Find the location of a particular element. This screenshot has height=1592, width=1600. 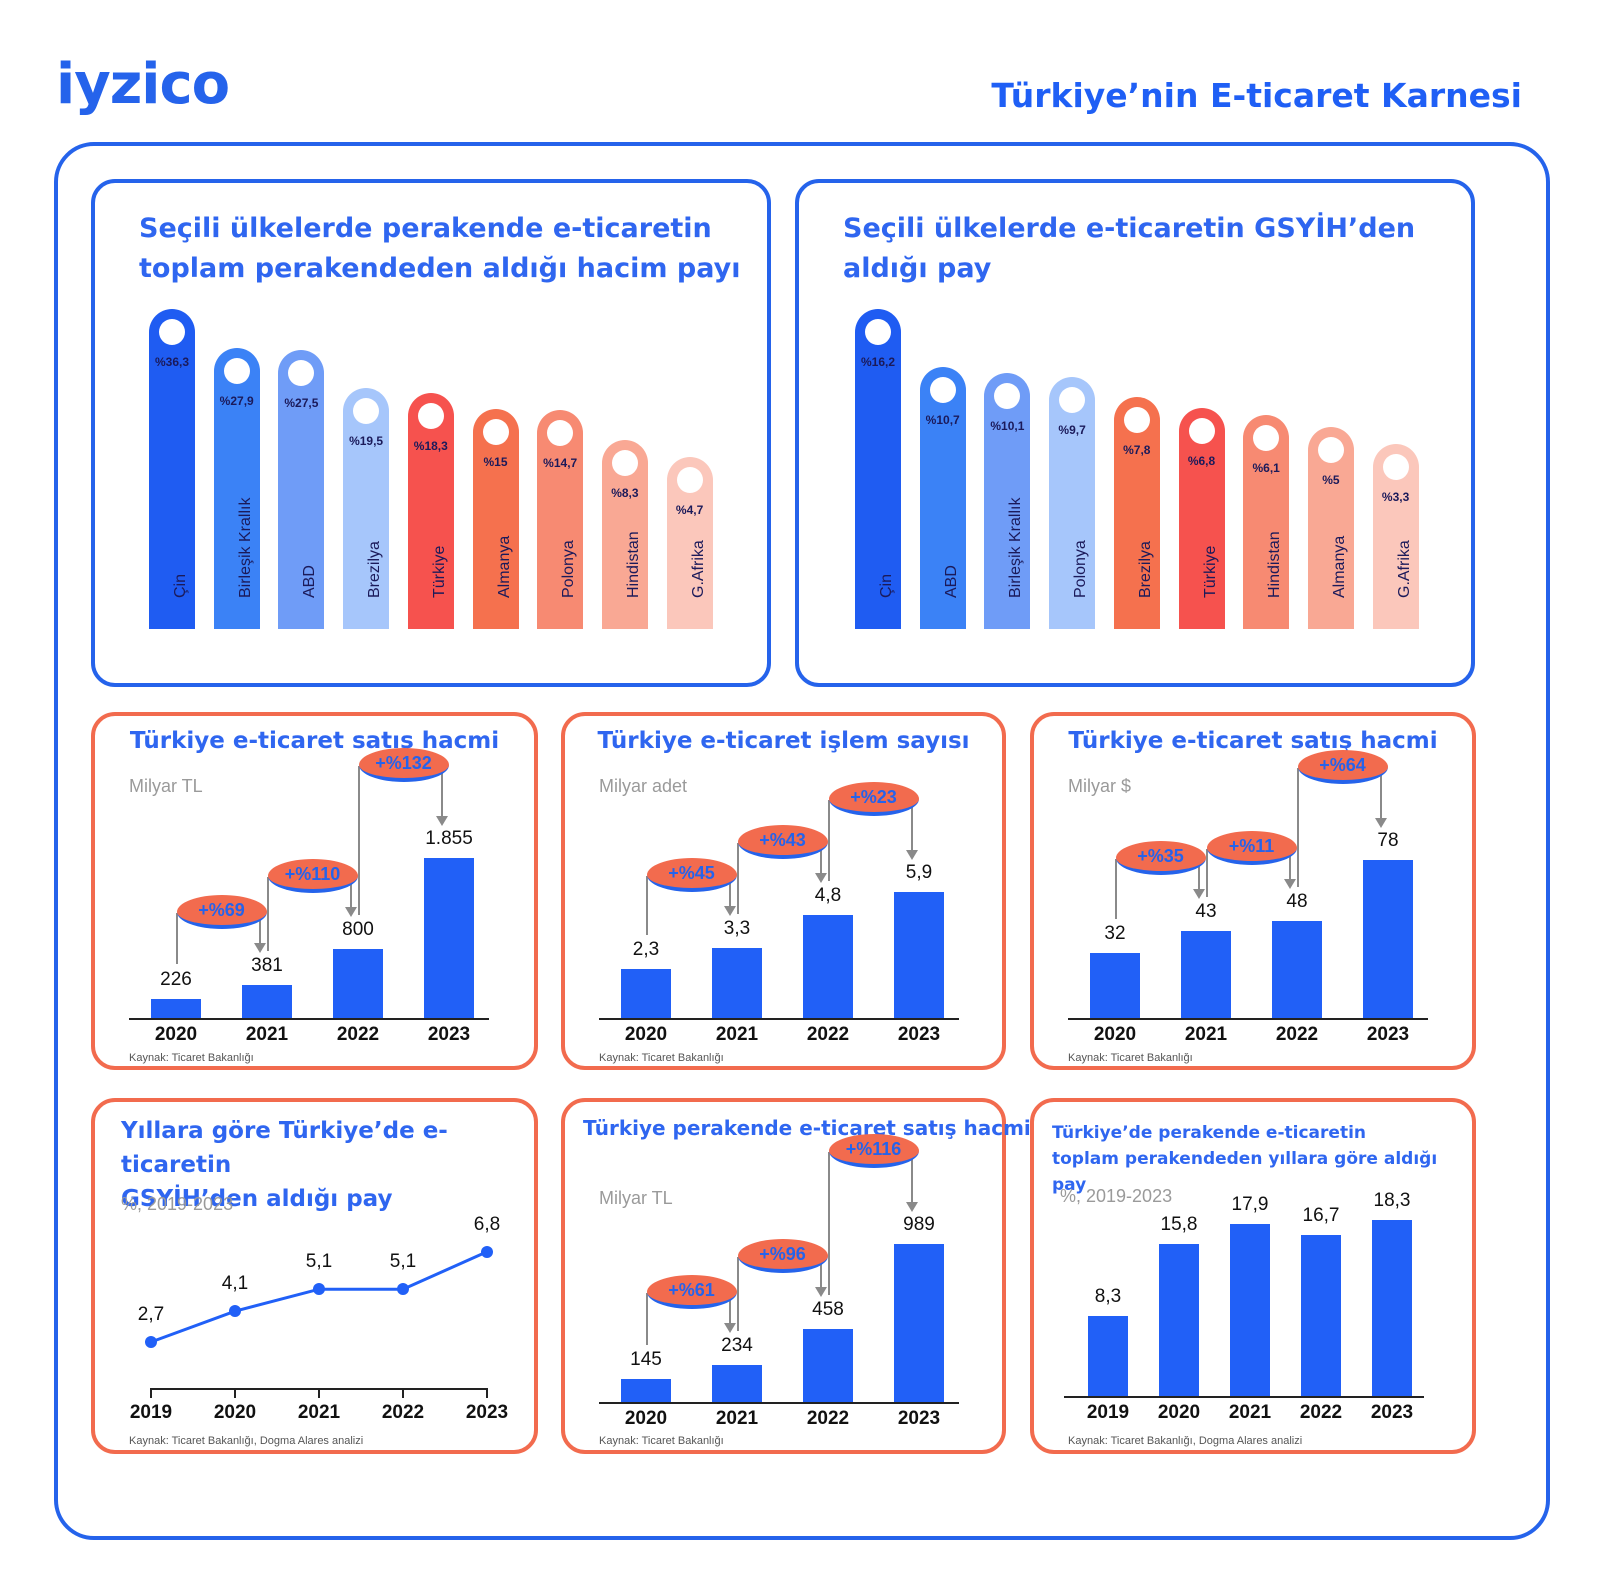

data-point is located at coordinates (319, 1289).